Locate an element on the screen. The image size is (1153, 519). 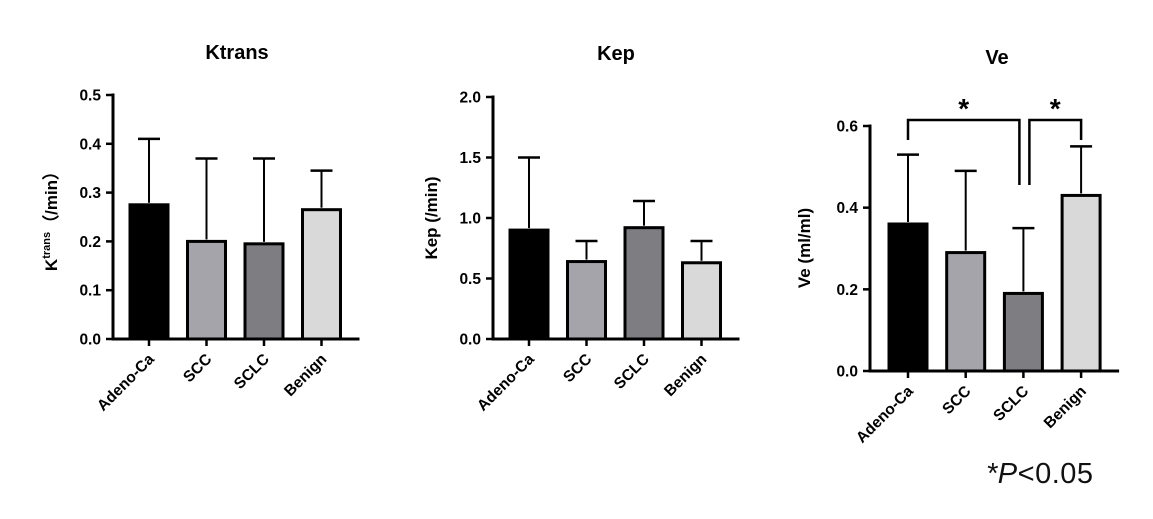
y-axis-label: Kep (/min) is located at coordinates (431, 217).